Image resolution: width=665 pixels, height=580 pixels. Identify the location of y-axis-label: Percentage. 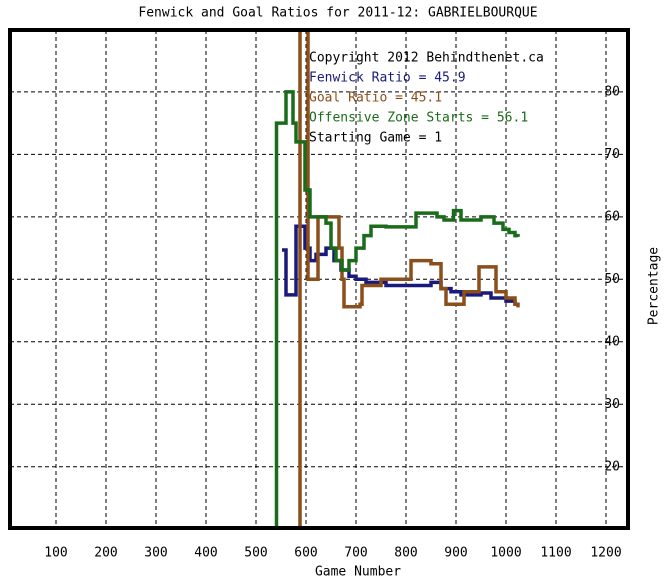
(654, 286).